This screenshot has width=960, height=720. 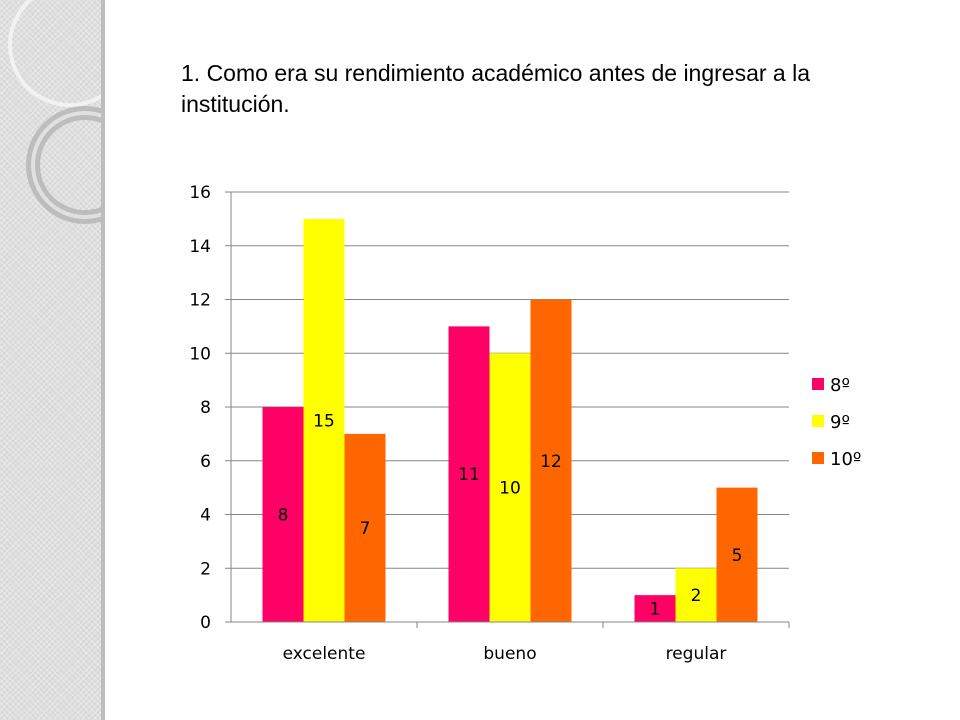 I want to click on y-tick-label: 2, so click(x=205, y=569).